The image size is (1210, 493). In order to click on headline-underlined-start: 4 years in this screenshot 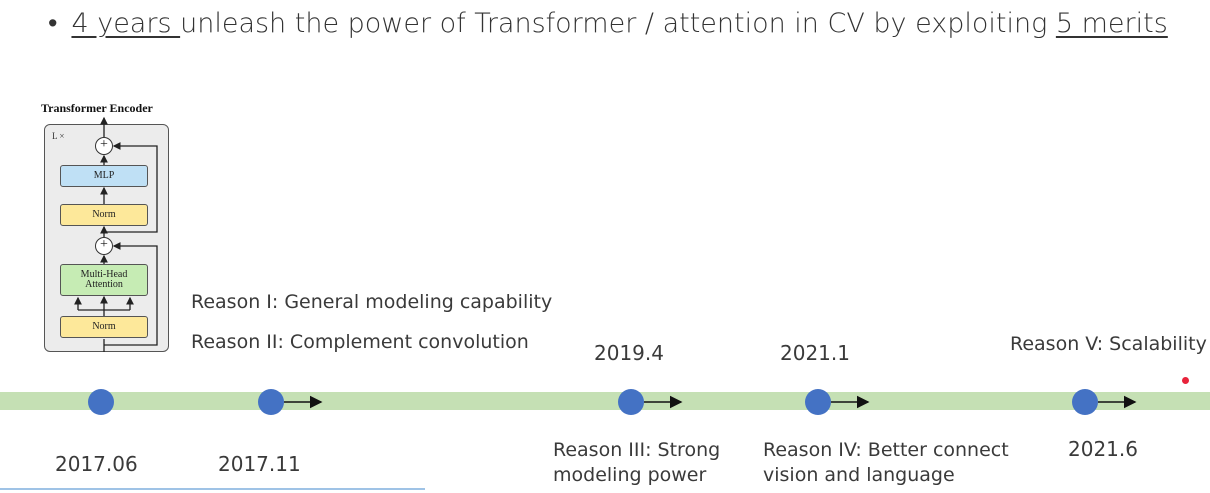, I will do `click(126, 23)`.